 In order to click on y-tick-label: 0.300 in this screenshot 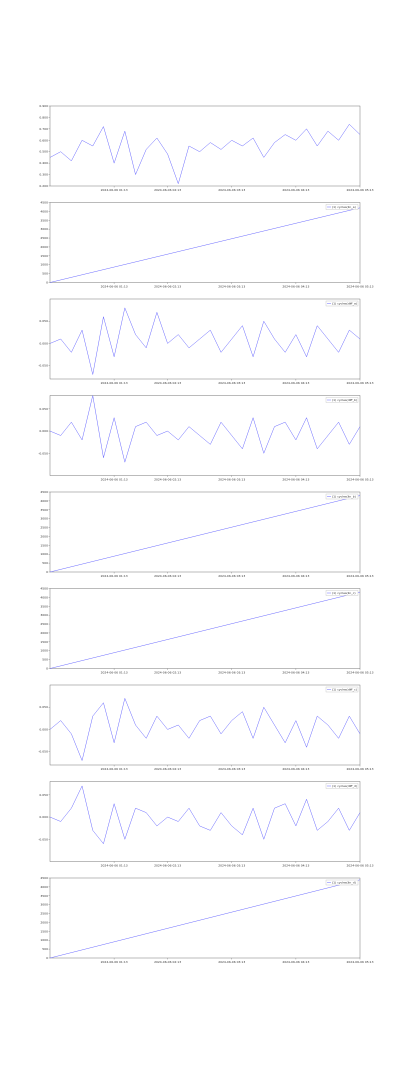, I will do `click(43, 175)`.